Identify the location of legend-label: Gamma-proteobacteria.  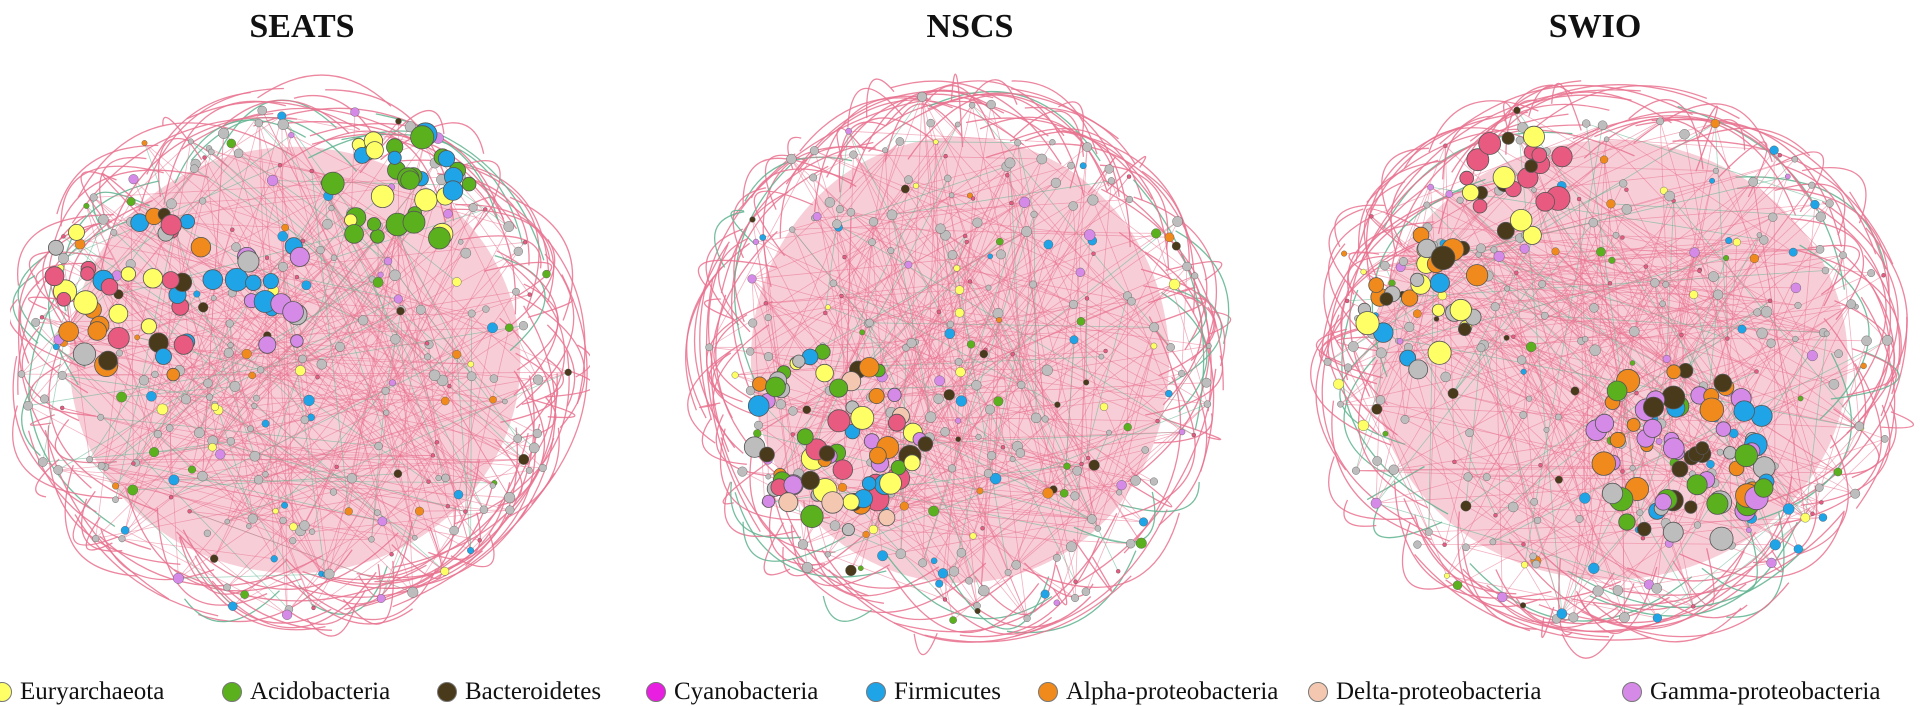
(1765, 691).